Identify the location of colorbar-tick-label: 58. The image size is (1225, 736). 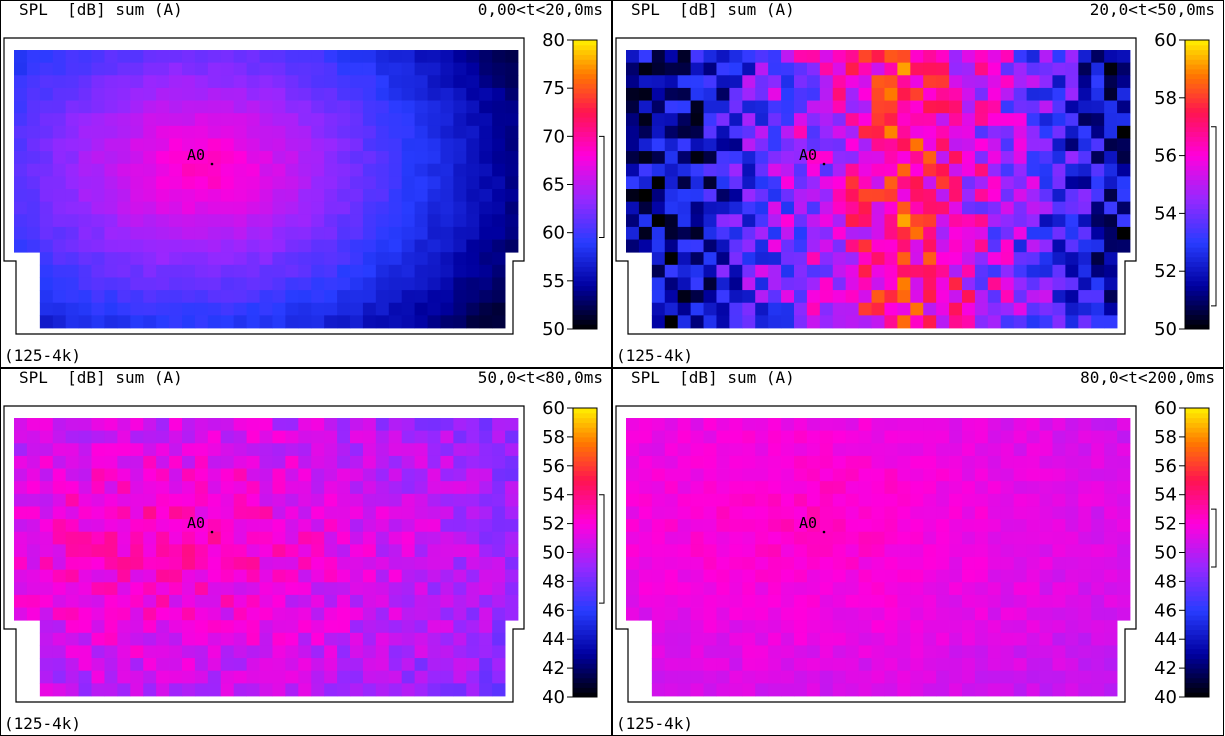
(553, 437).